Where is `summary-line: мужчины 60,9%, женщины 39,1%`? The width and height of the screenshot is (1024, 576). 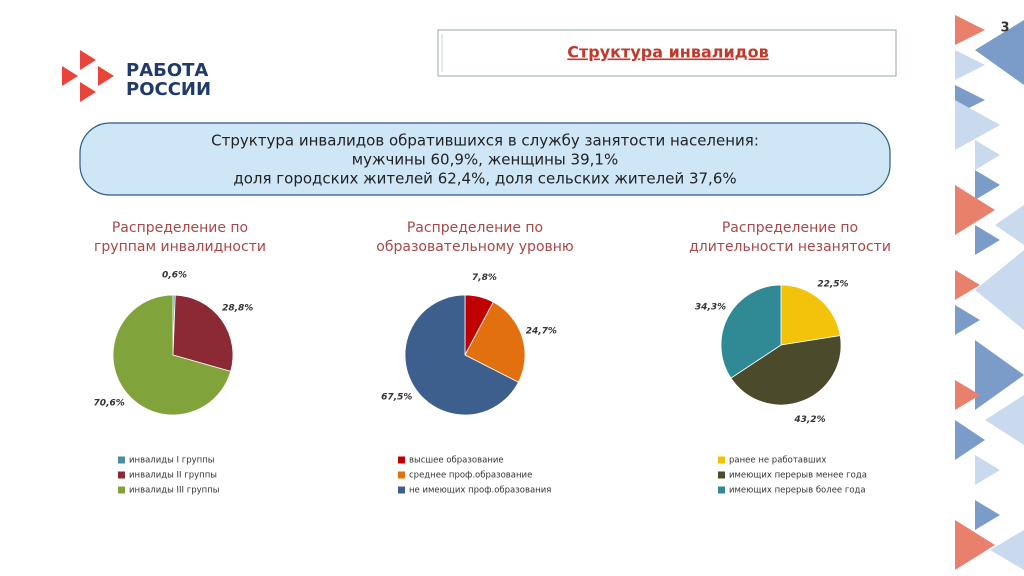 summary-line: мужчины 60,9%, женщины 39,1% is located at coordinates (485, 160).